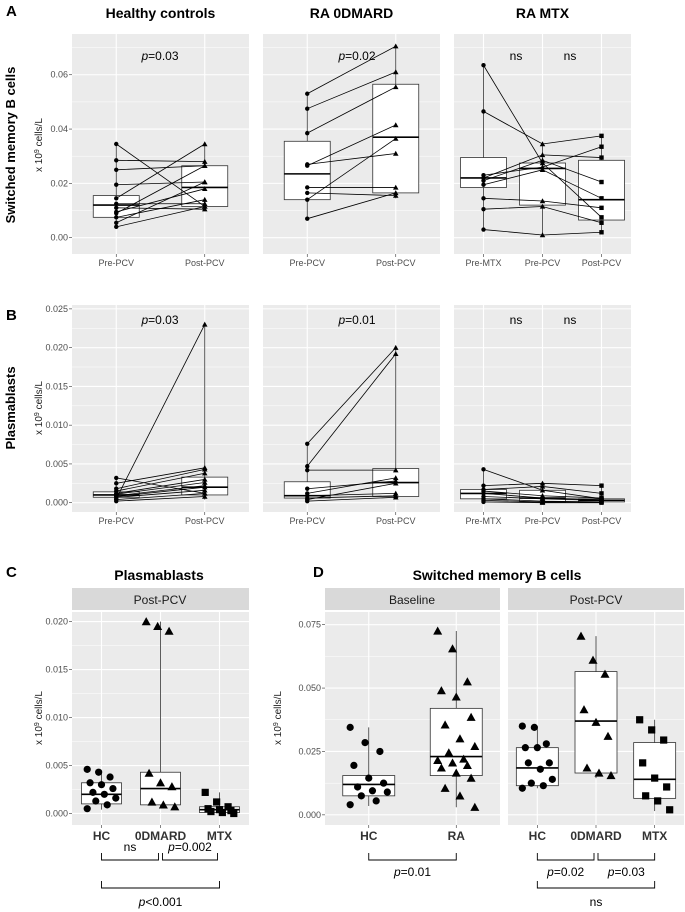 The width and height of the screenshot is (685, 912). Describe the element at coordinates (39, 425) in the screenshot. I see `unit-text: x 10` at that location.